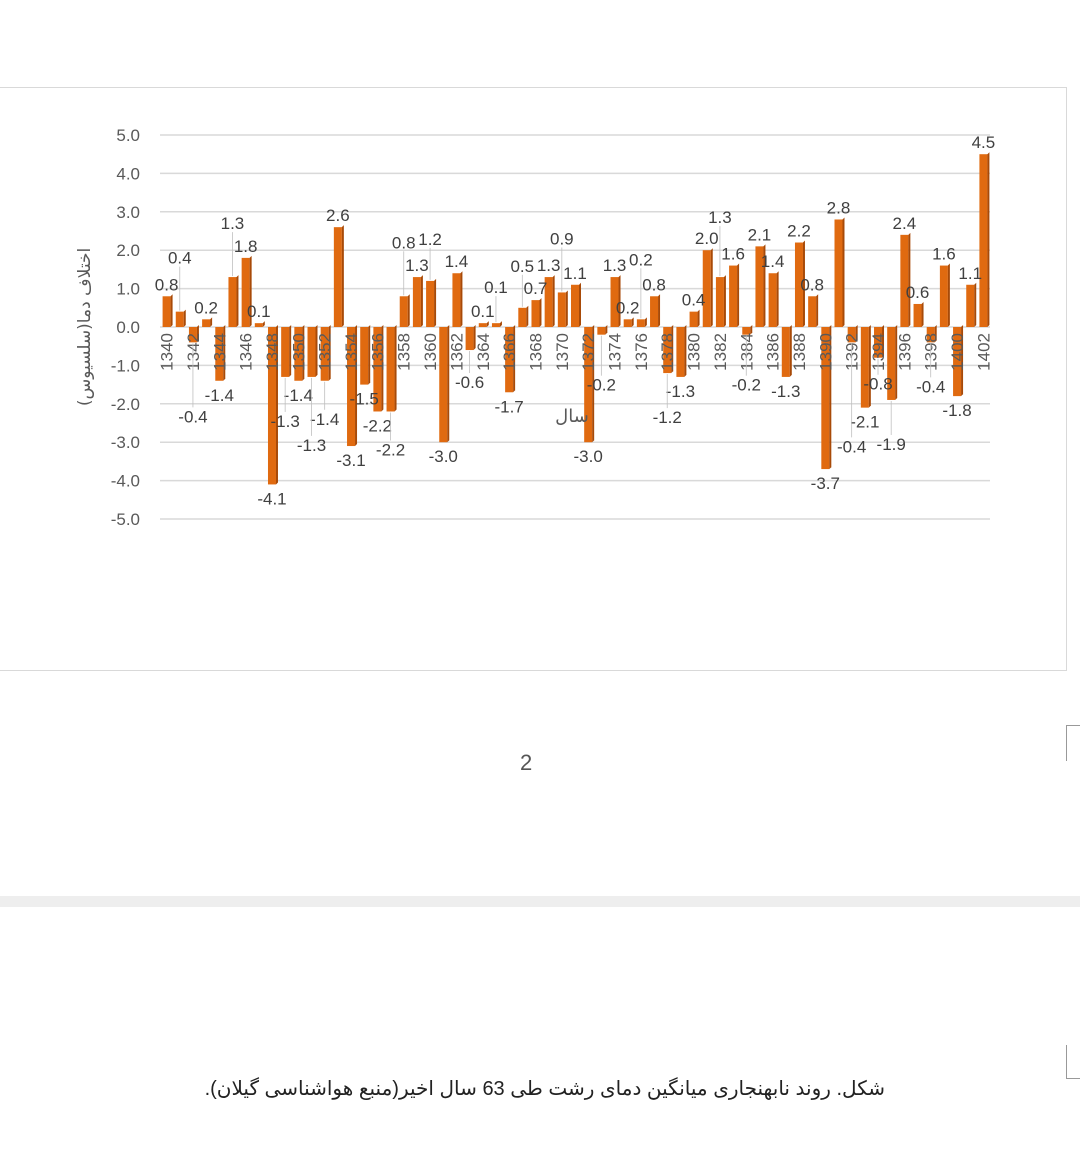 This screenshot has height=1152, width=1080. What do you see at coordinates (720, 217) in the screenshot?
I see `data-label: 1.3` at bounding box center [720, 217].